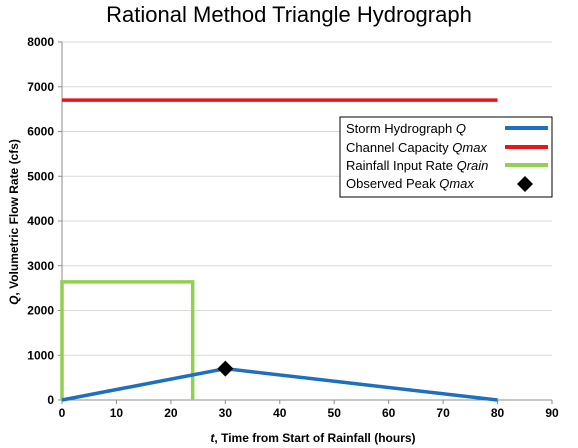 Image resolution: width=578 pixels, height=448 pixels. Describe the element at coordinates (225, 368) in the screenshot. I see `data-point-observed-peak` at that location.